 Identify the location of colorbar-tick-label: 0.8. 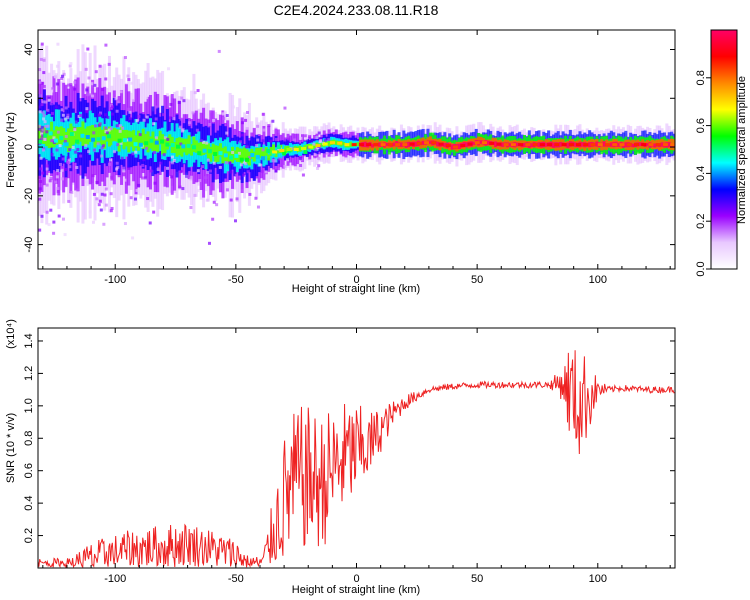
(701, 77).